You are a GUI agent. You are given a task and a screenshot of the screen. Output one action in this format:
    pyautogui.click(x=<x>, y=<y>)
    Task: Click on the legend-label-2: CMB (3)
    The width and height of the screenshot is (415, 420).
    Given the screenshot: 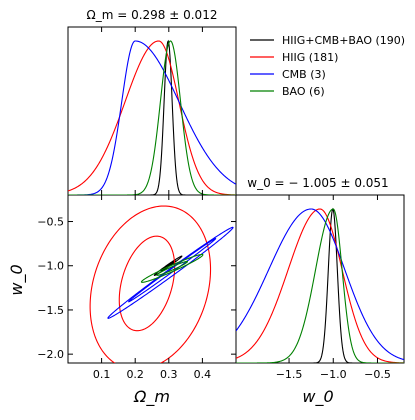 What is the action you would take?
    pyautogui.click(x=304, y=74)
    